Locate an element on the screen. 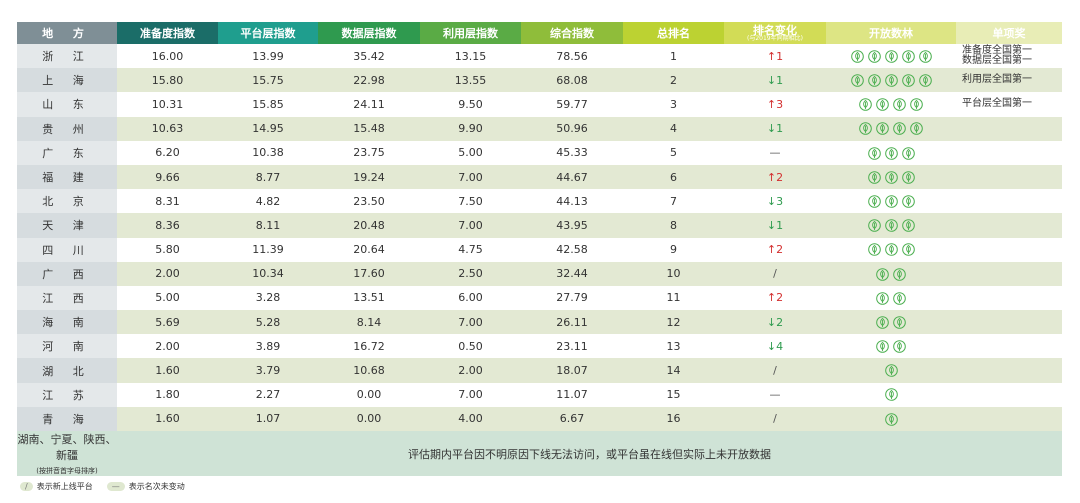  index-cell: 8.14 is located at coordinates (369, 322).